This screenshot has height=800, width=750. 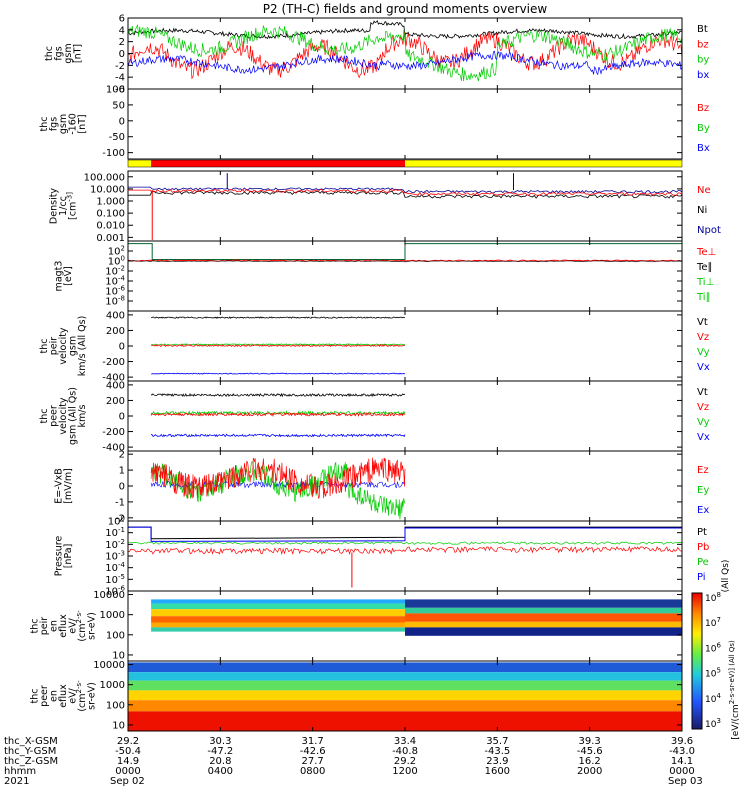 What do you see at coordinates (682, 751) in the screenshot?
I see `xaxis-tick-value: -43.0` at bounding box center [682, 751].